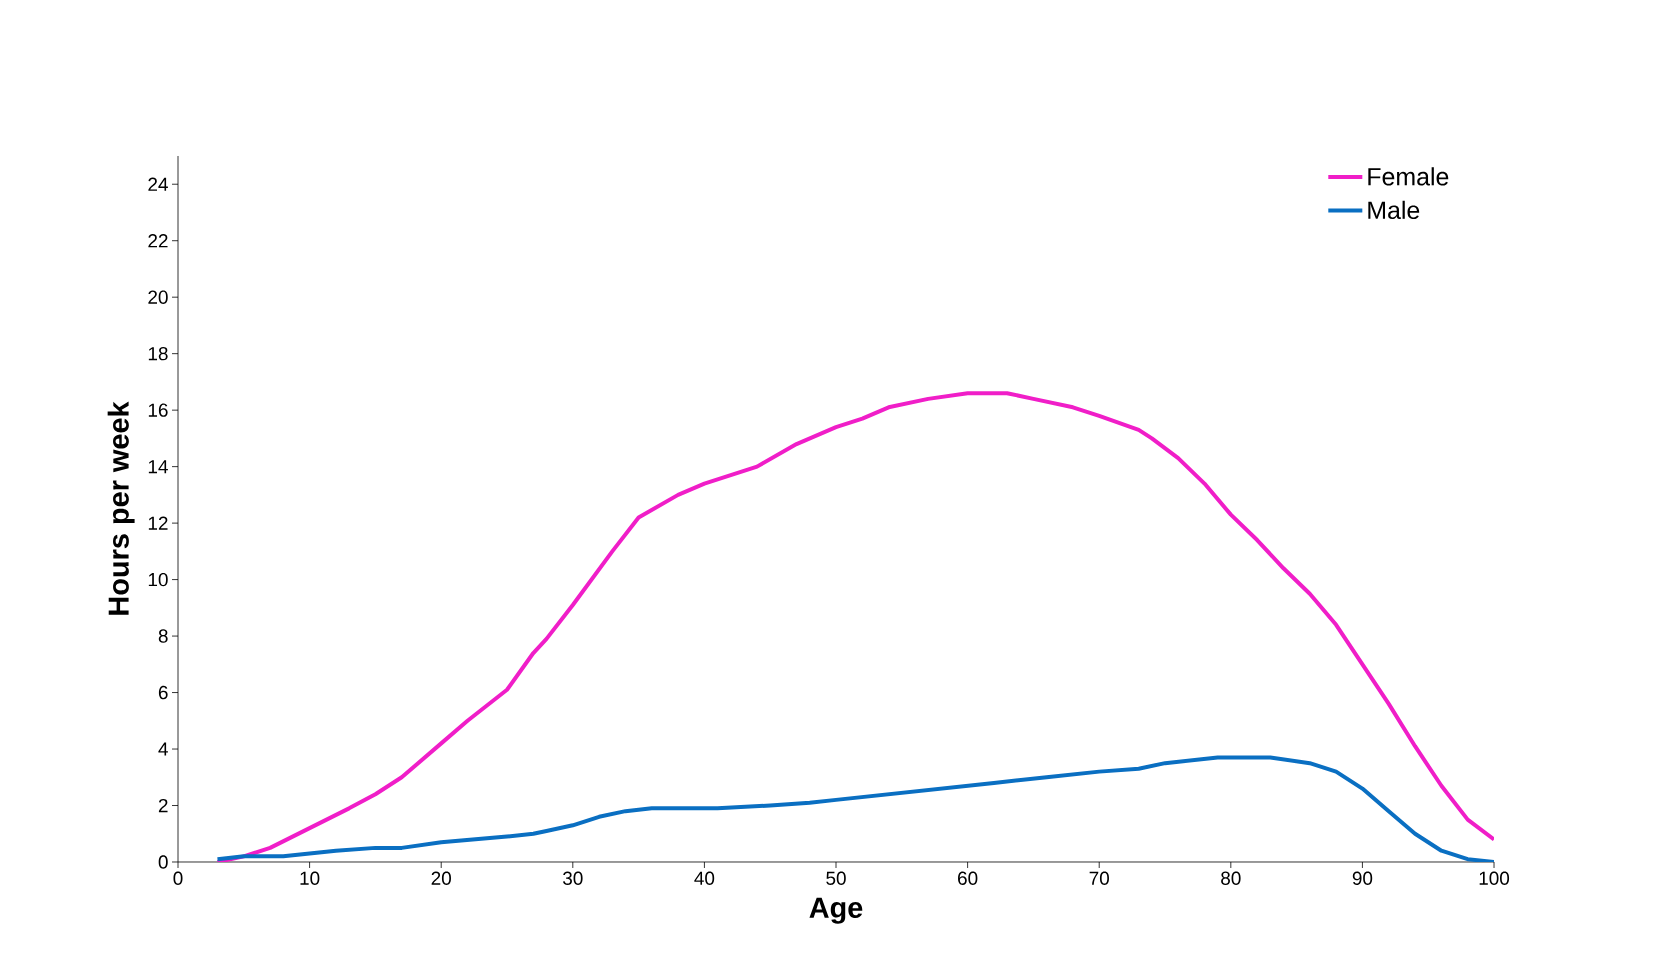 This screenshot has height=971, width=1679. Describe the element at coordinates (158, 467) in the screenshot. I see `y-tick-label: 14` at that location.